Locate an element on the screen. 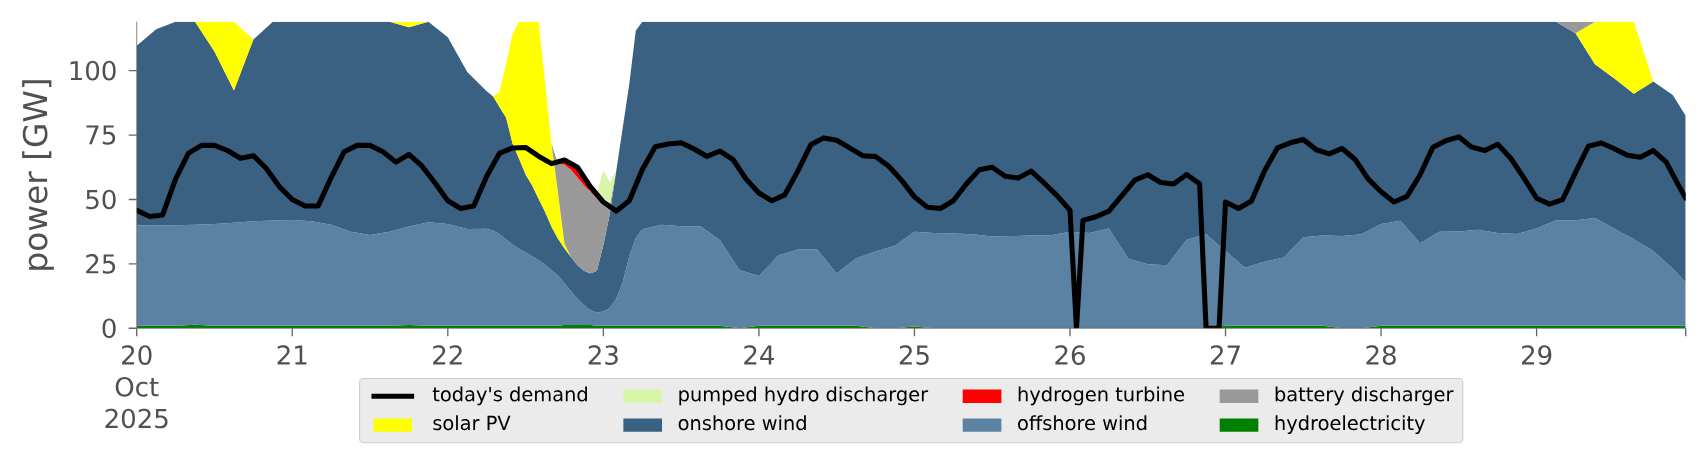  legend-label: today's demand is located at coordinates (509, 396).